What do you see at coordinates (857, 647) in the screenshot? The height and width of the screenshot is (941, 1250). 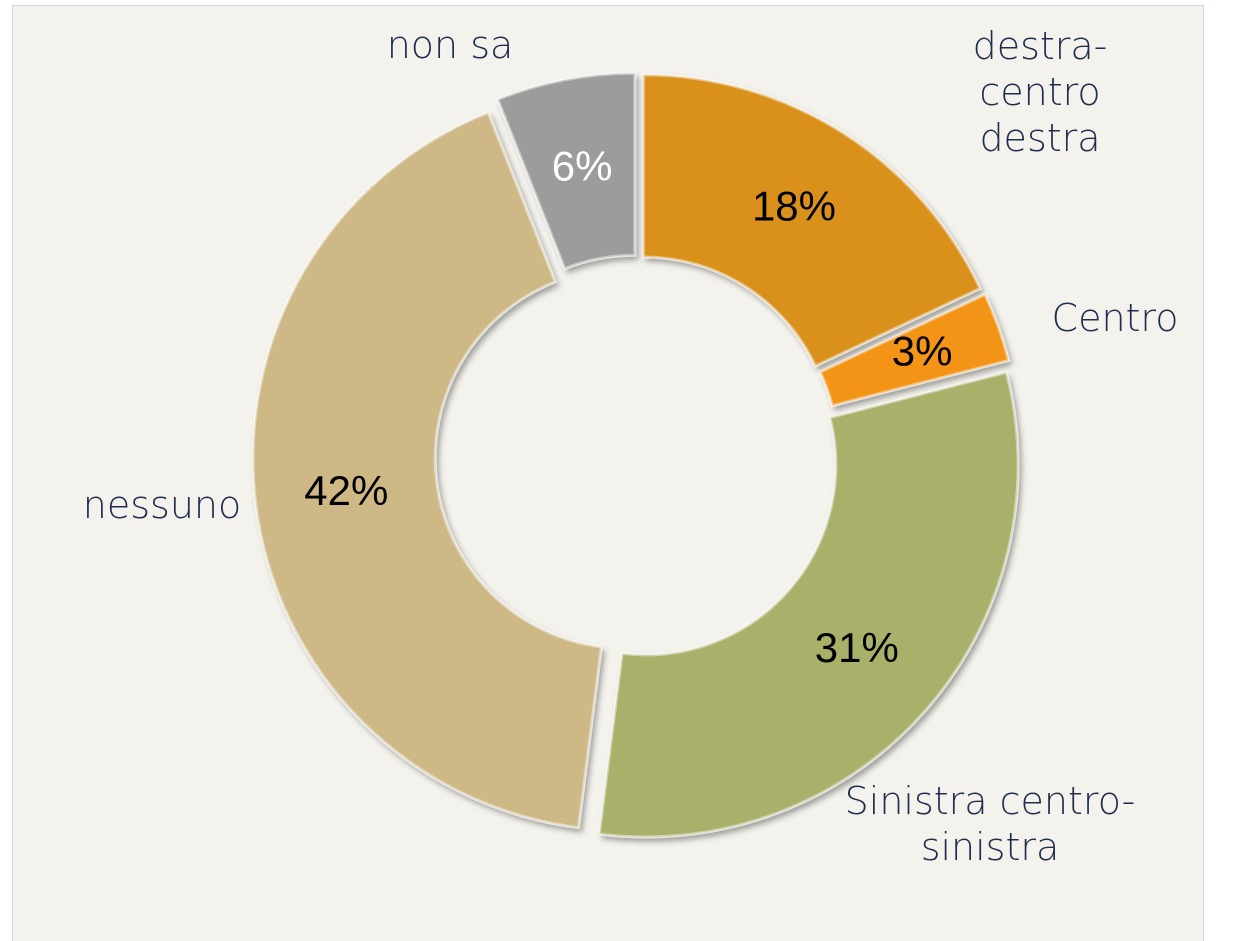 I see `data-label: 31%` at bounding box center [857, 647].